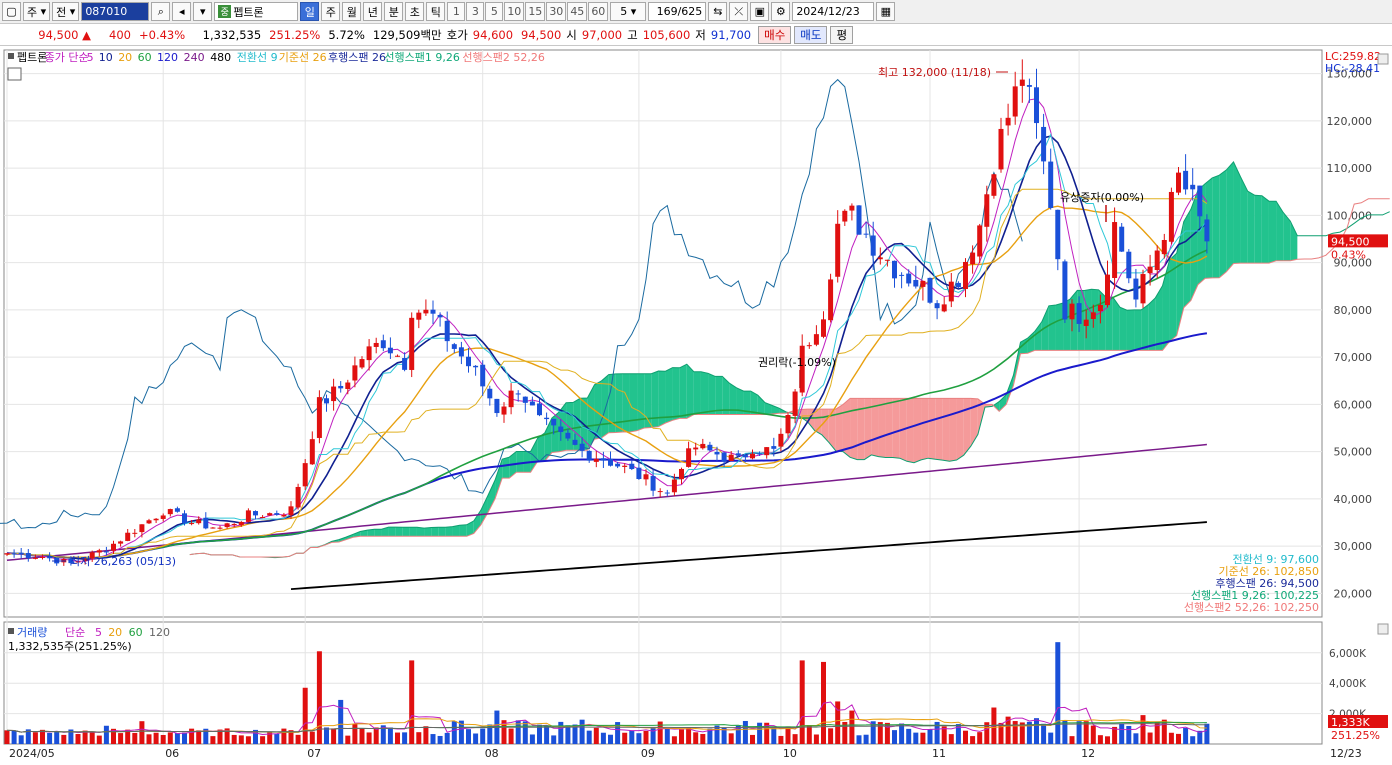 This screenshot has height=765, width=1392. I want to click on current-price-tag, so click(1358, 241).